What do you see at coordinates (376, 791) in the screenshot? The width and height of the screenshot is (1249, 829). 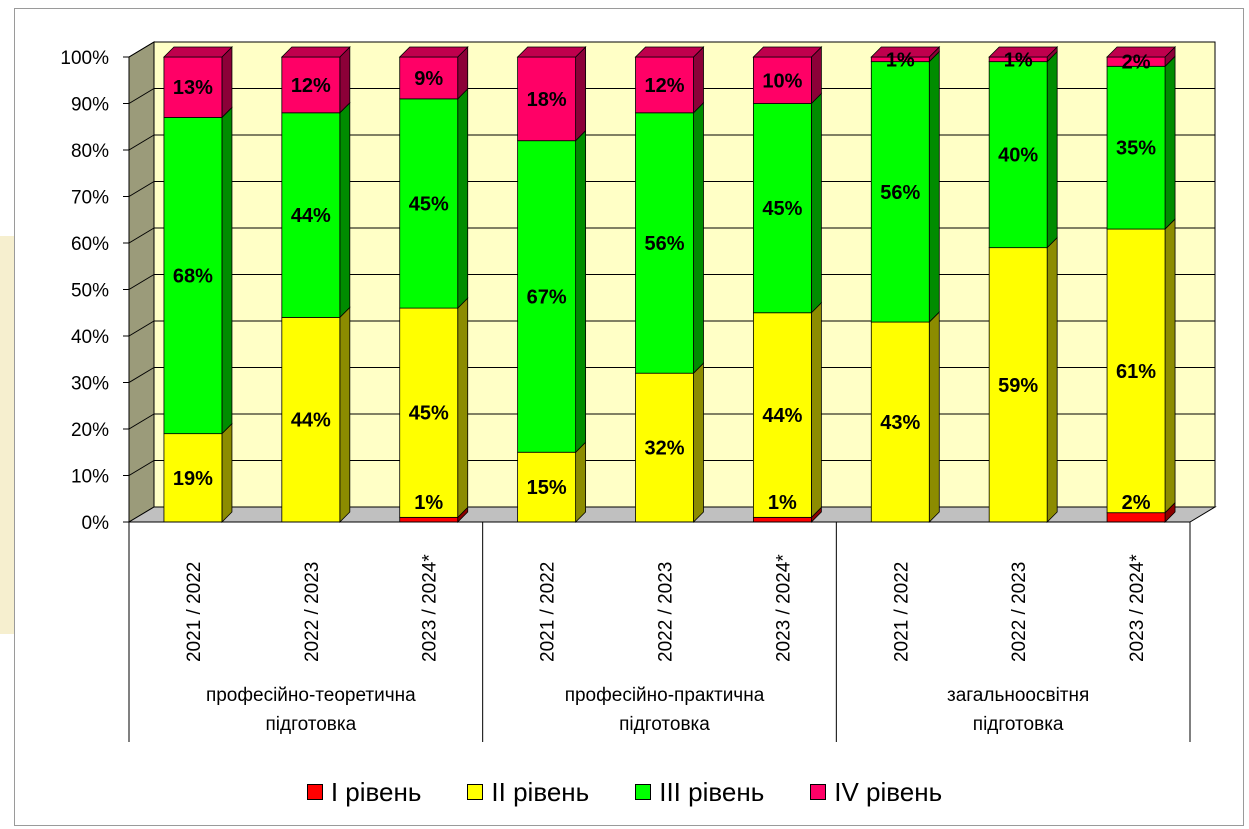 I see `legend-label: I рівень` at bounding box center [376, 791].